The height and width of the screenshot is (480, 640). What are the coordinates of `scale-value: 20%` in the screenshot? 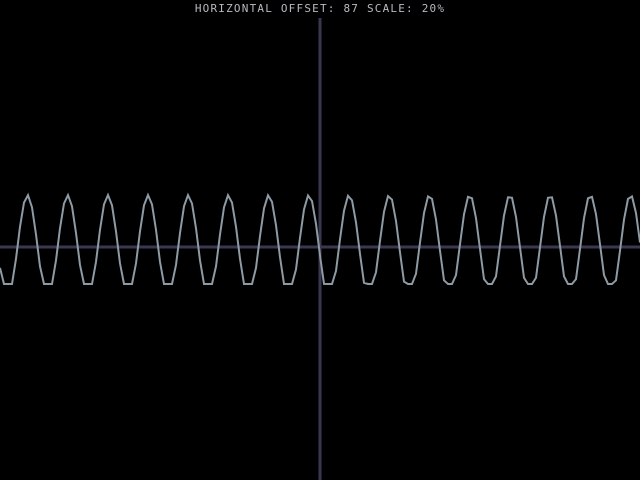 It's located at (433, 8).